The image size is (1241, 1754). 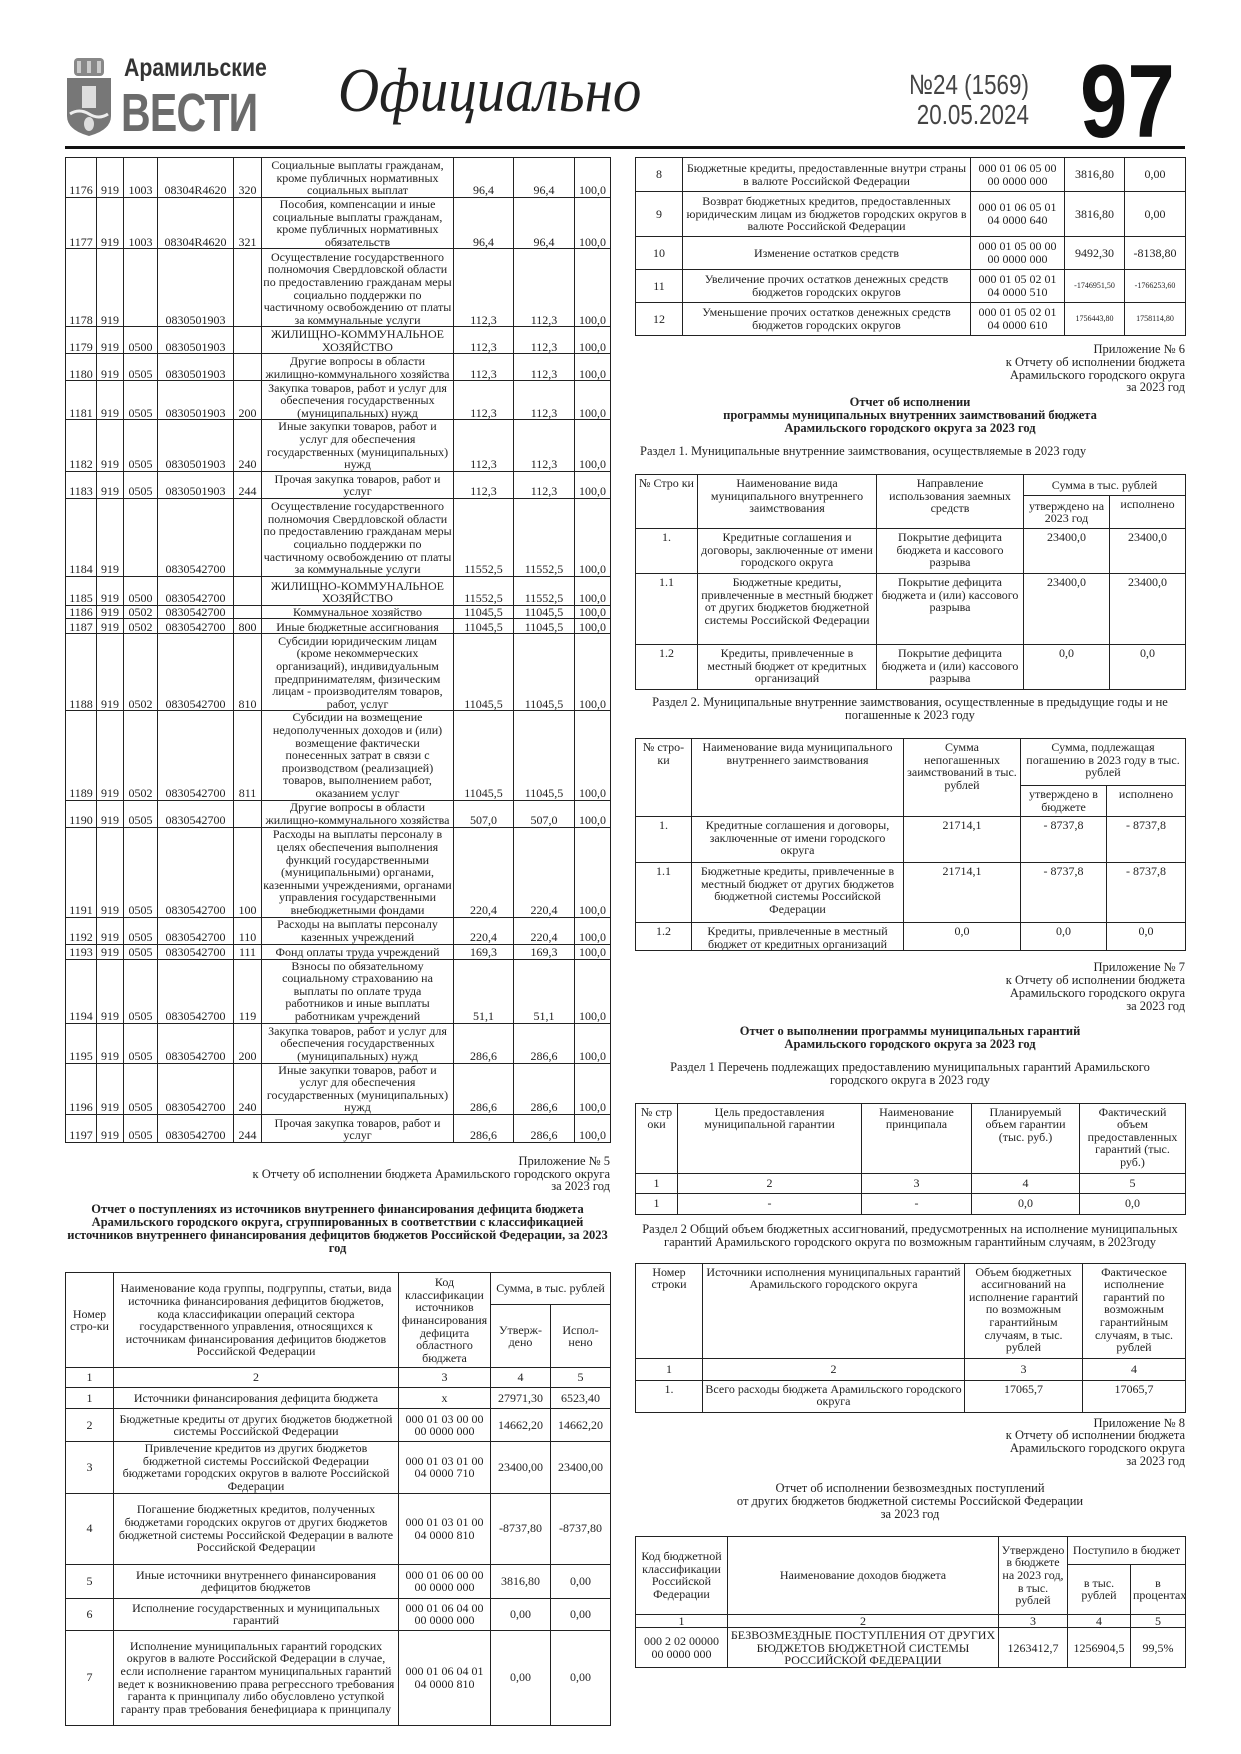 I want to click on header-approved: утверждено на 2023 год, so click(x=1066, y=512).